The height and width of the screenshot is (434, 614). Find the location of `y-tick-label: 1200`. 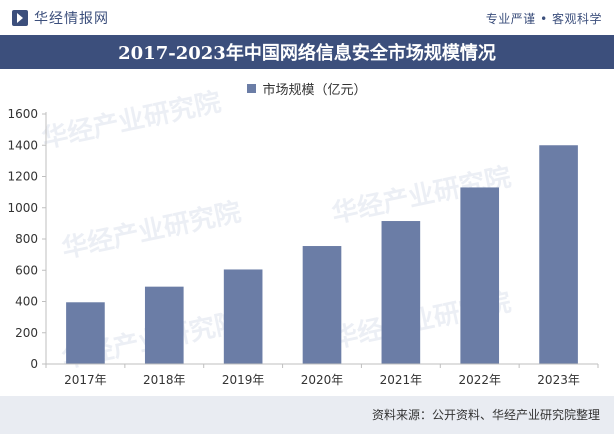

y-tick-label: 1200 is located at coordinates (22, 177).